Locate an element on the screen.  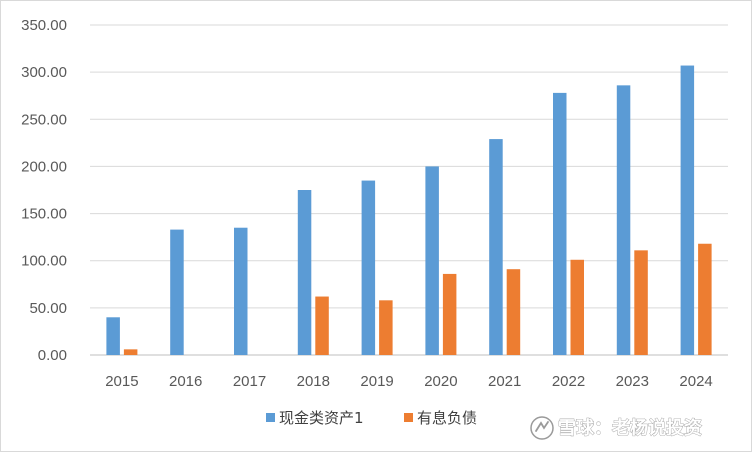
bar-cash-assets-2017 is located at coordinates (241, 291).